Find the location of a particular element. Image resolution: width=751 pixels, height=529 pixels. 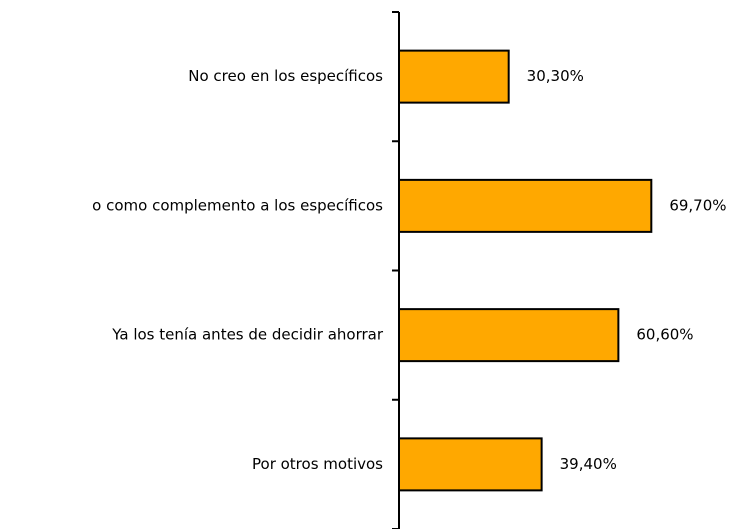

value-label: 39,40% is located at coordinates (588, 464).